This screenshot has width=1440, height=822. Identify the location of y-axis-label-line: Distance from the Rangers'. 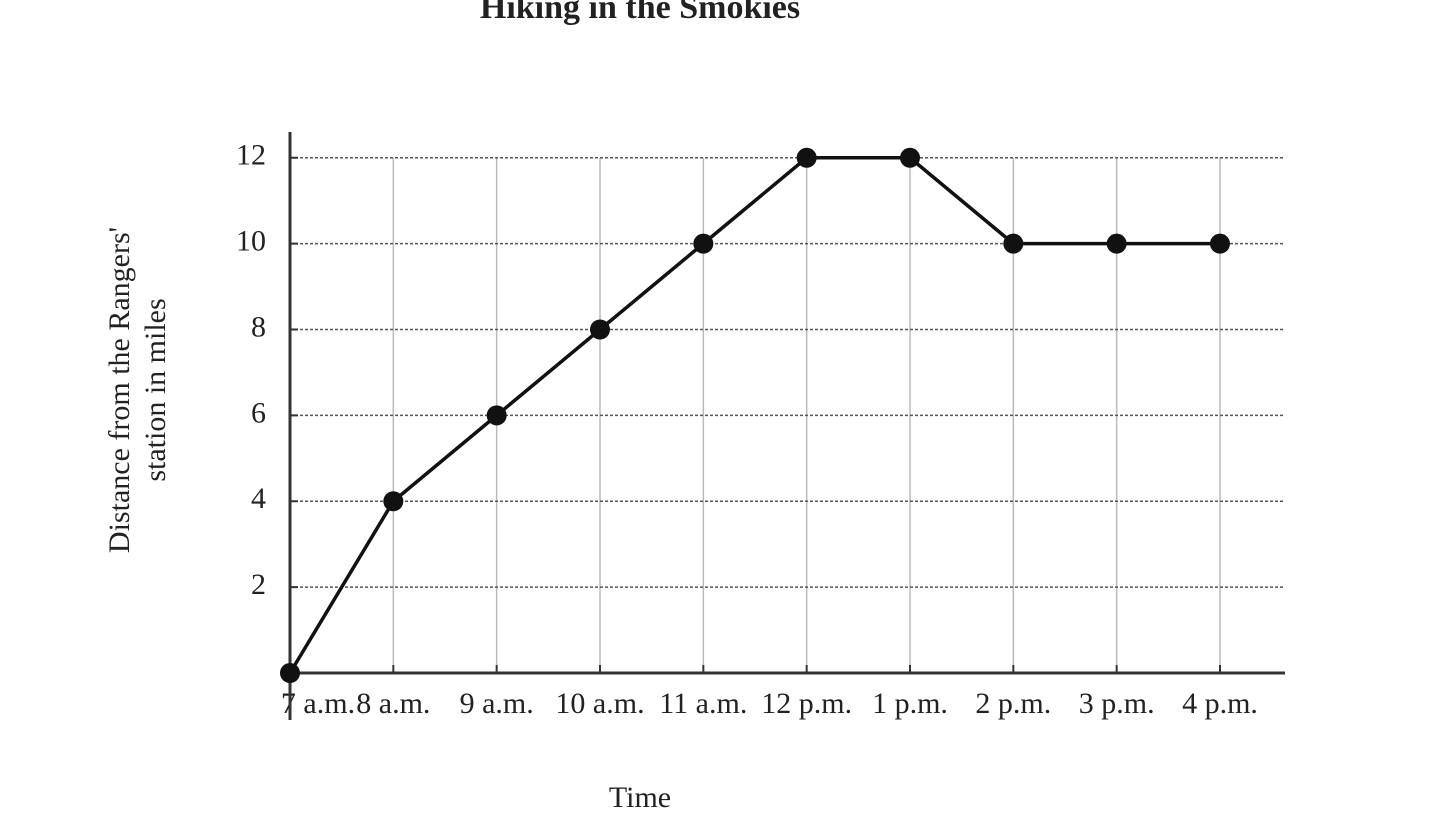
(119, 390).